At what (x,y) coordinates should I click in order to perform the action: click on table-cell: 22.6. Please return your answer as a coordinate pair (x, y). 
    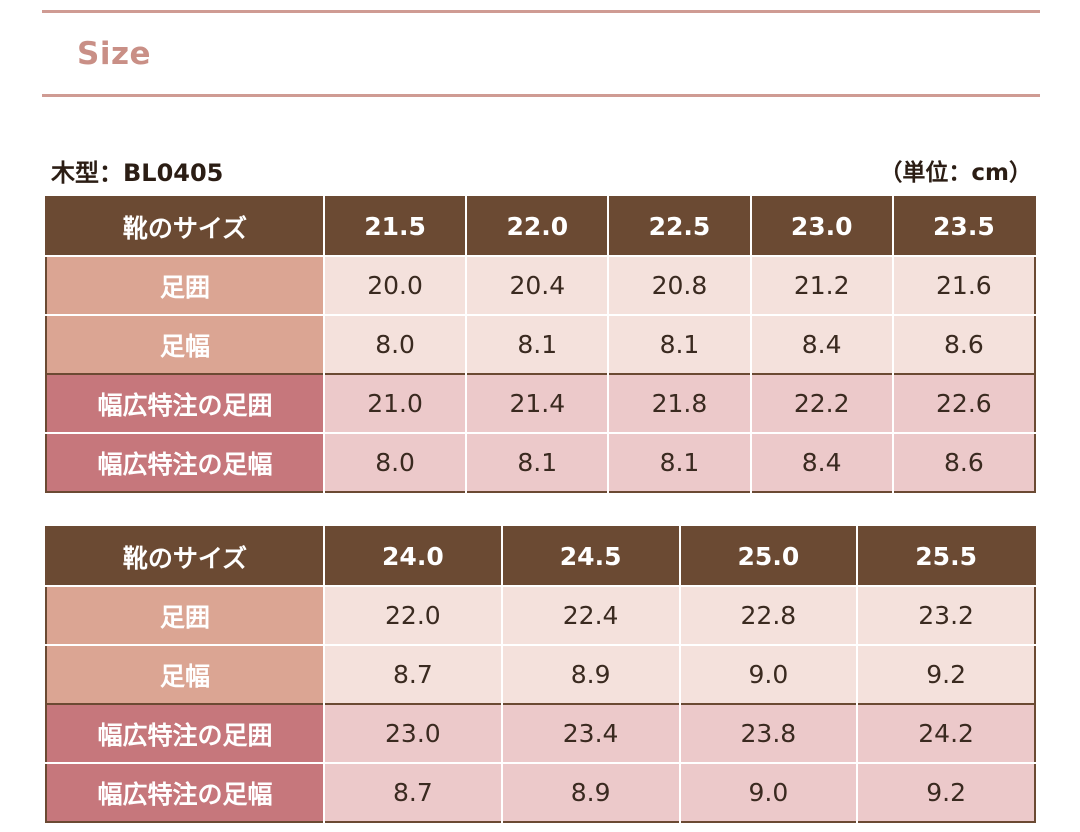
    Looking at the image, I should click on (963, 403).